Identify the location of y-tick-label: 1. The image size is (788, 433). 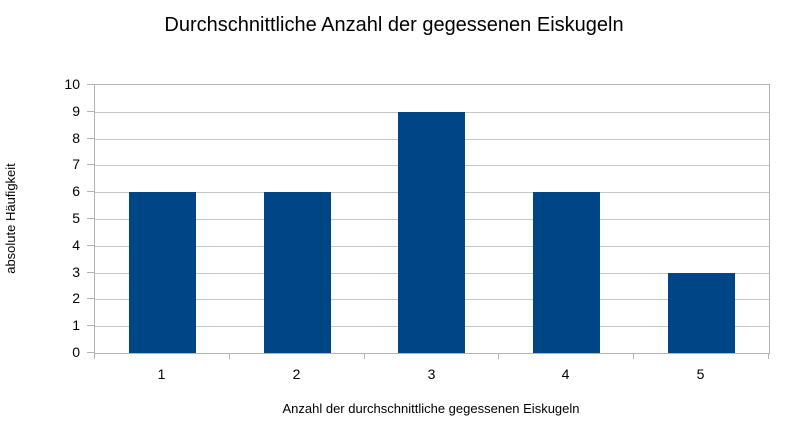
(76, 325).